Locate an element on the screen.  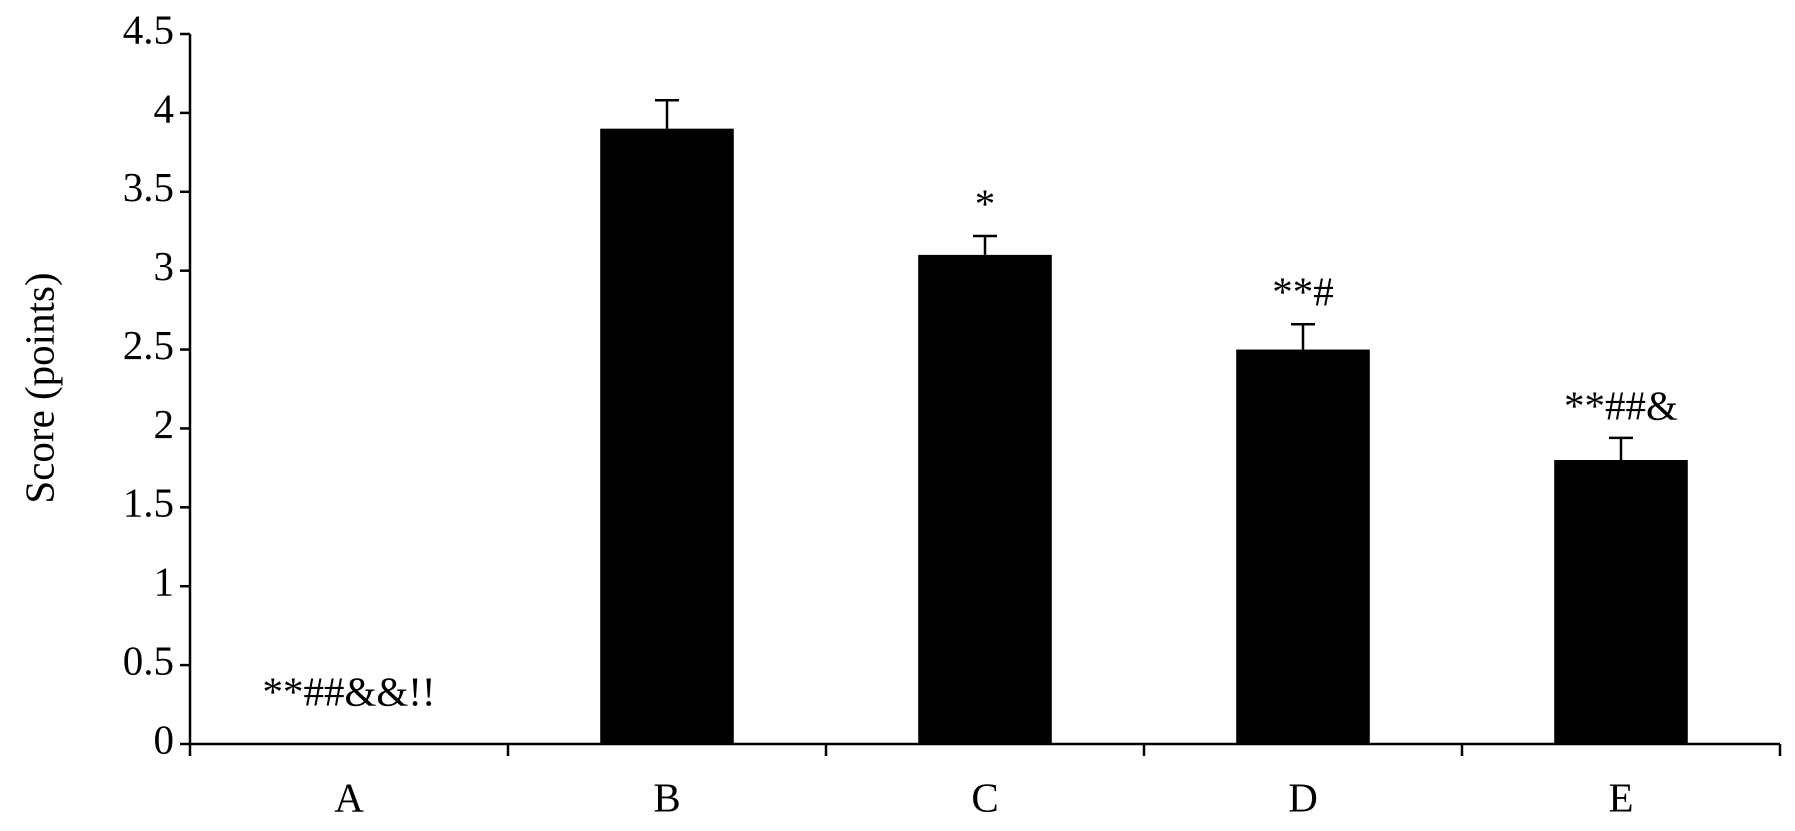
y-tick-label: 1 is located at coordinates (164, 582).